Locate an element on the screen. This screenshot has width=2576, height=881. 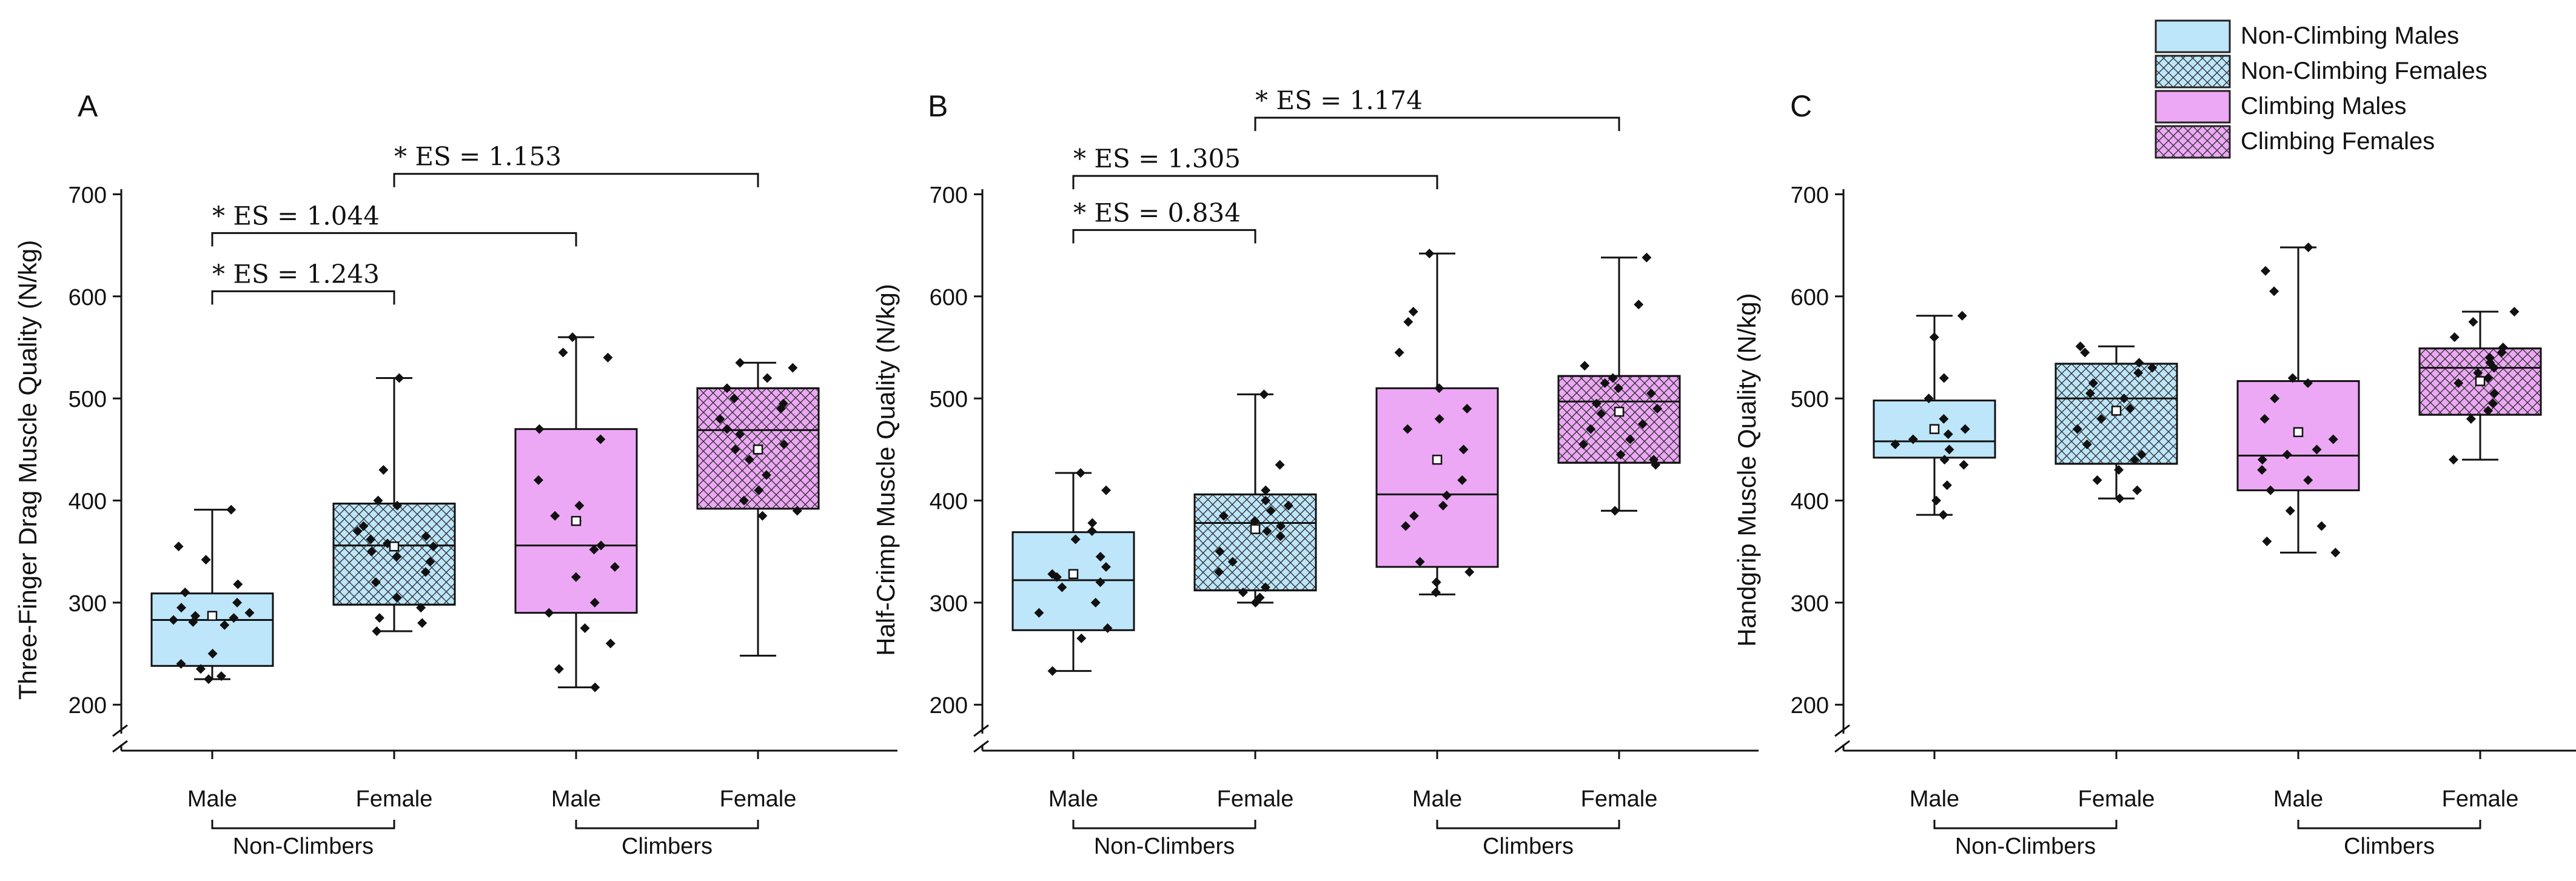
box-body is located at coordinates (2298, 436).